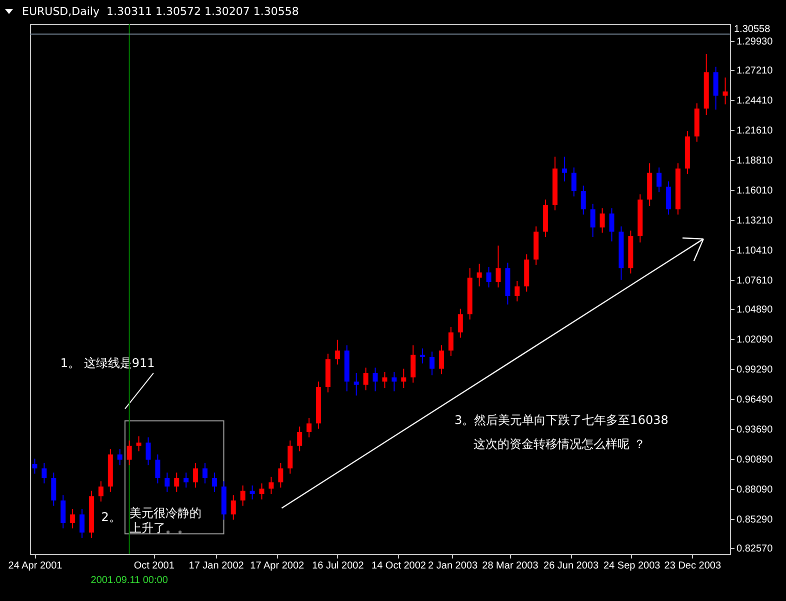 The height and width of the screenshot is (601, 786). I want to click on x-tick-label: 26 Jun 2003, so click(571, 566).